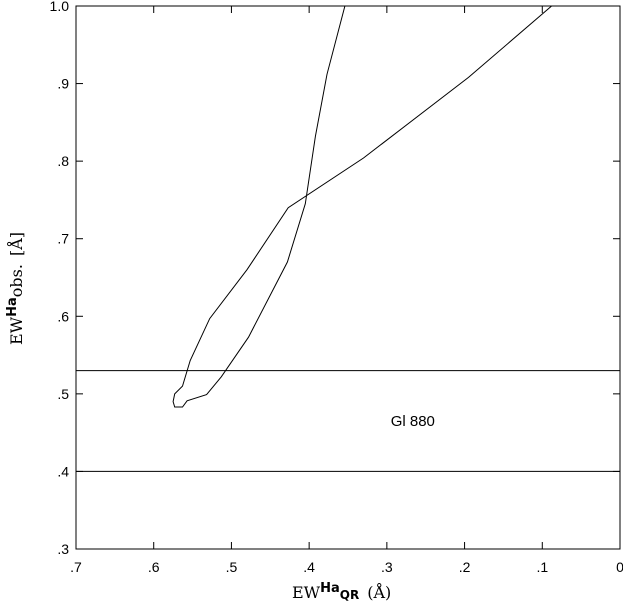  What do you see at coordinates (63, 394) in the screenshot?
I see `y-tick-label: .5` at bounding box center [63, 394].